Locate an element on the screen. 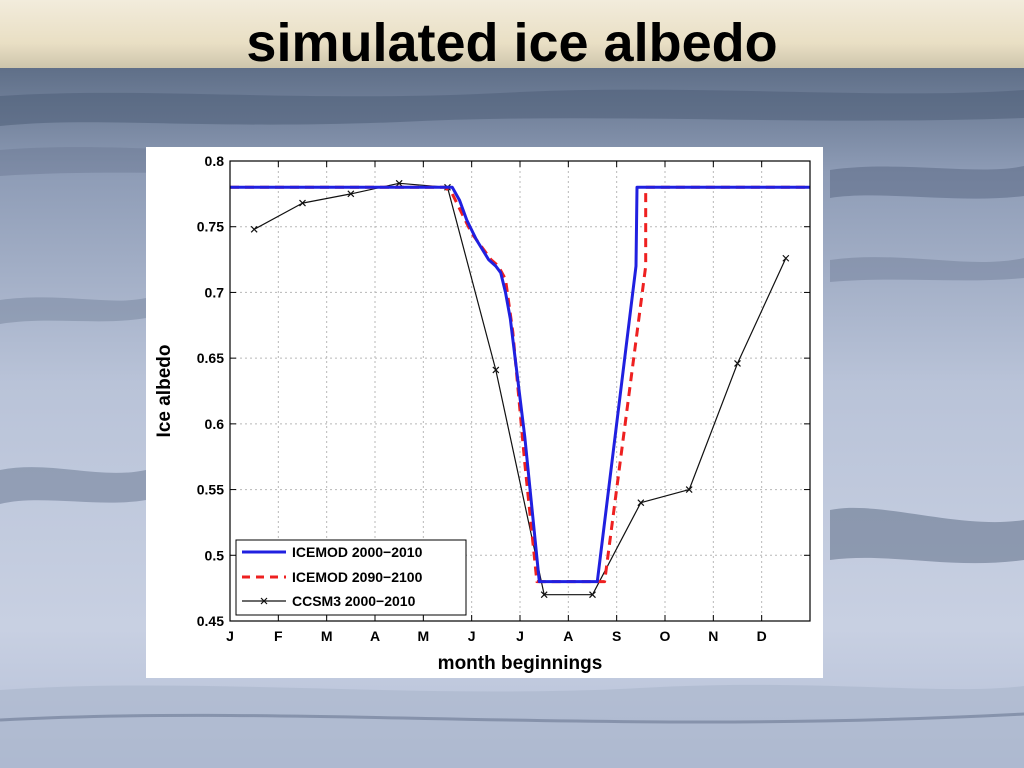 The image size is (1024, 768). slide-title: simulated ice albedo is located at coordinates (512, 43).